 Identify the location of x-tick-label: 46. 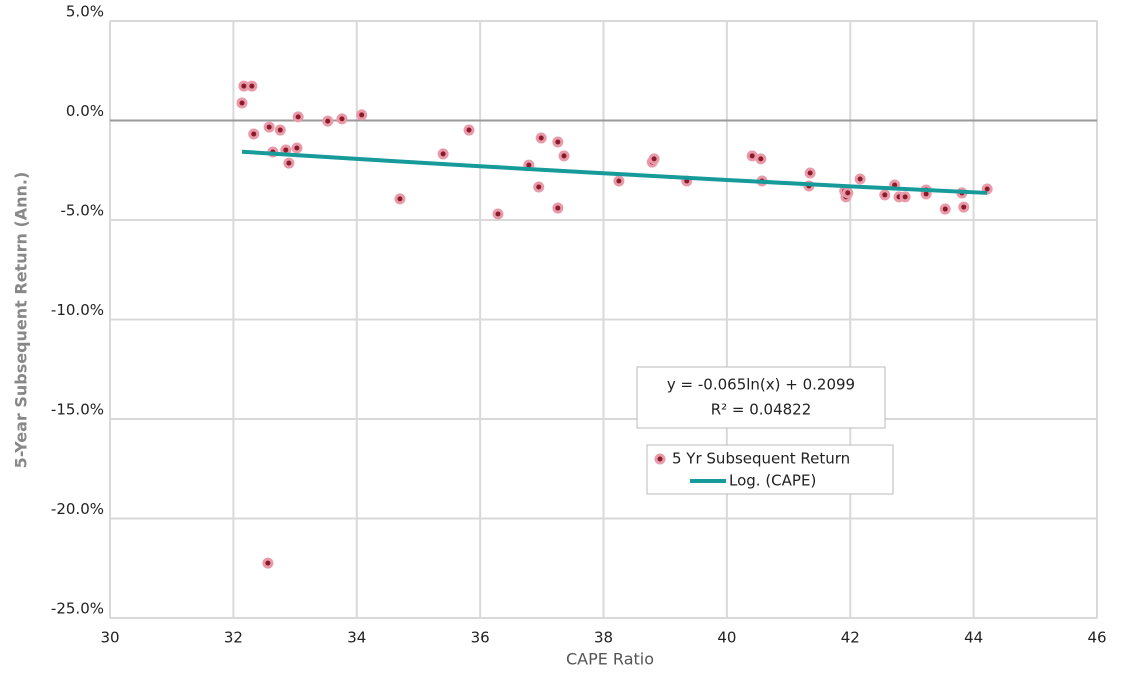
(1096, 638).